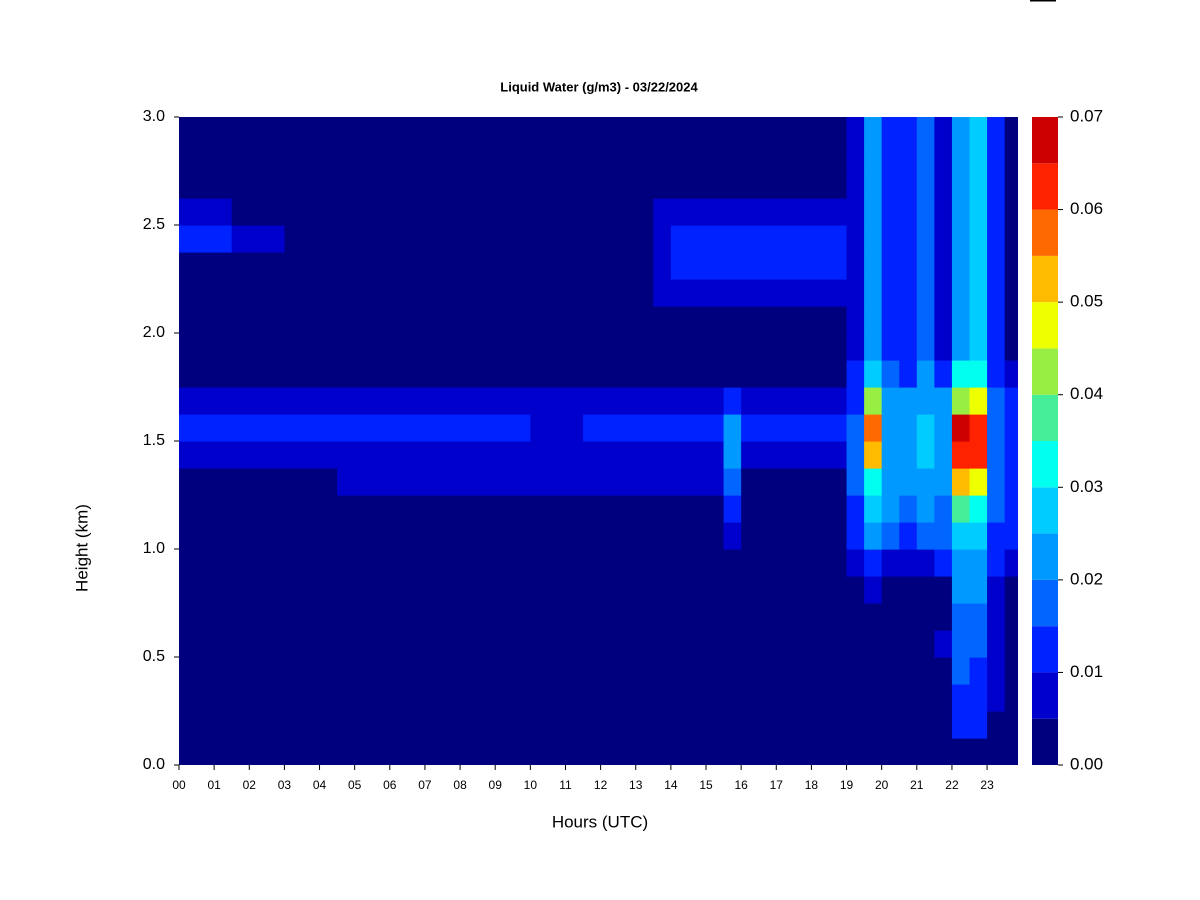  I want to click on chart-title: Liquid Water (g/m3) - 03/22/2024, so click(599, 86).